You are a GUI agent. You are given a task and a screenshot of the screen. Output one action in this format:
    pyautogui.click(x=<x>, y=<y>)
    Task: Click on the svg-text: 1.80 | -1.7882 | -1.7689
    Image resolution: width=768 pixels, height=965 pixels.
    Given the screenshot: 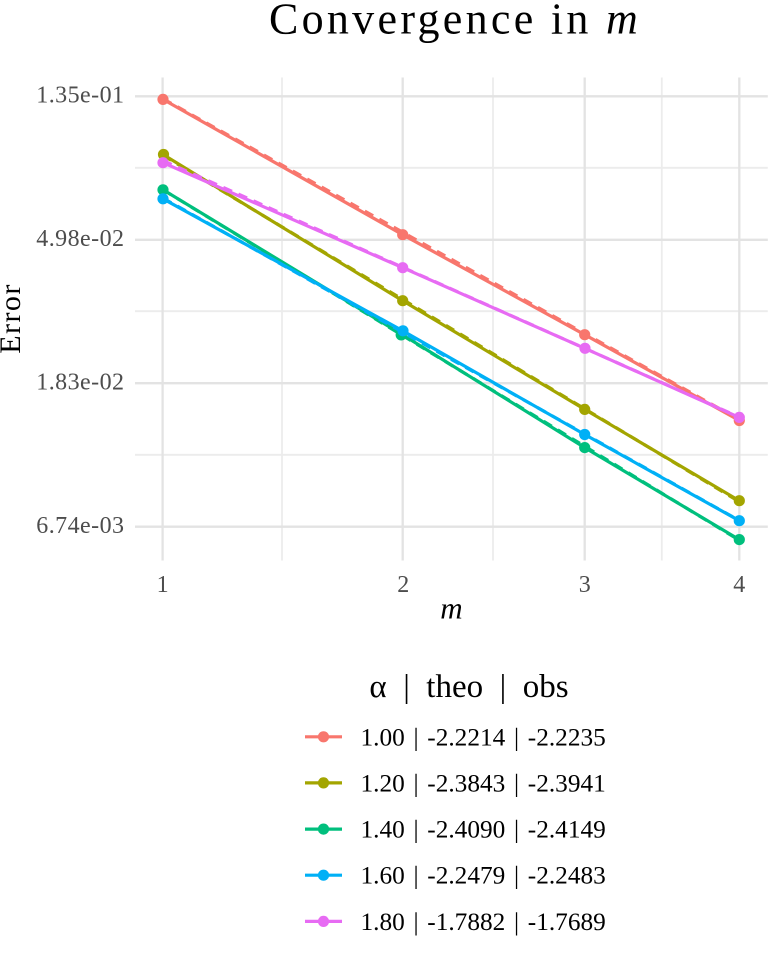 What is the action you would take?
    pyautogui.click(x=483, y=922)
    